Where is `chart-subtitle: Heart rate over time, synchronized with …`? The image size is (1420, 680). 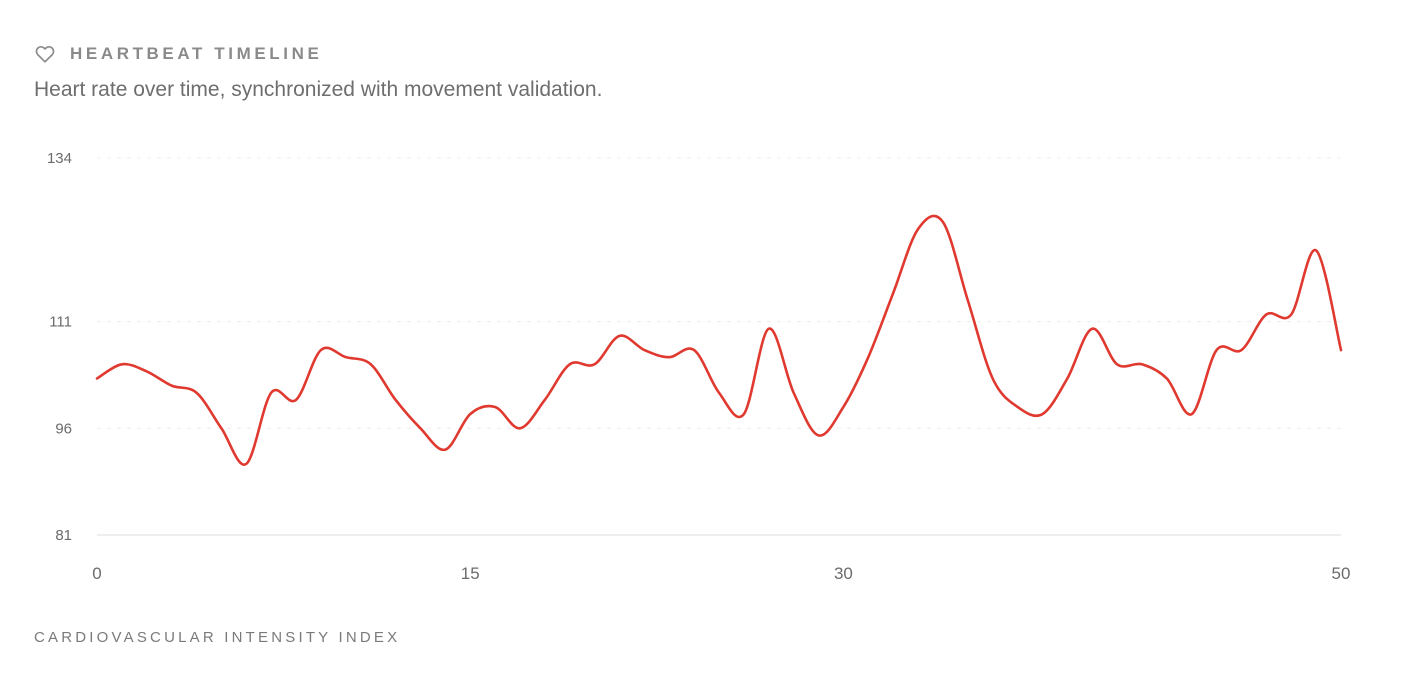 chart-subtitle: Heart rate over time, synchronized with … is located at coordinates (318, 89).